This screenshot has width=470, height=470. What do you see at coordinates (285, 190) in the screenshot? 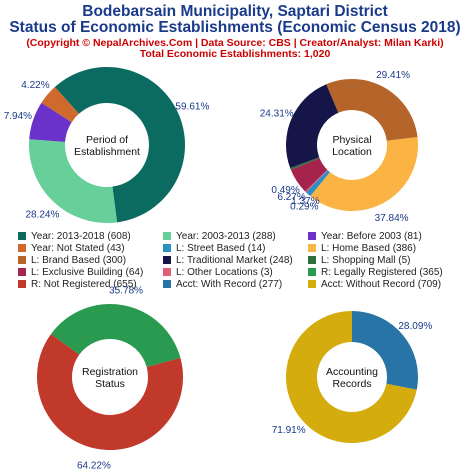
I see `pie-data-label: 0.49%` at bounding box center [285, 190].